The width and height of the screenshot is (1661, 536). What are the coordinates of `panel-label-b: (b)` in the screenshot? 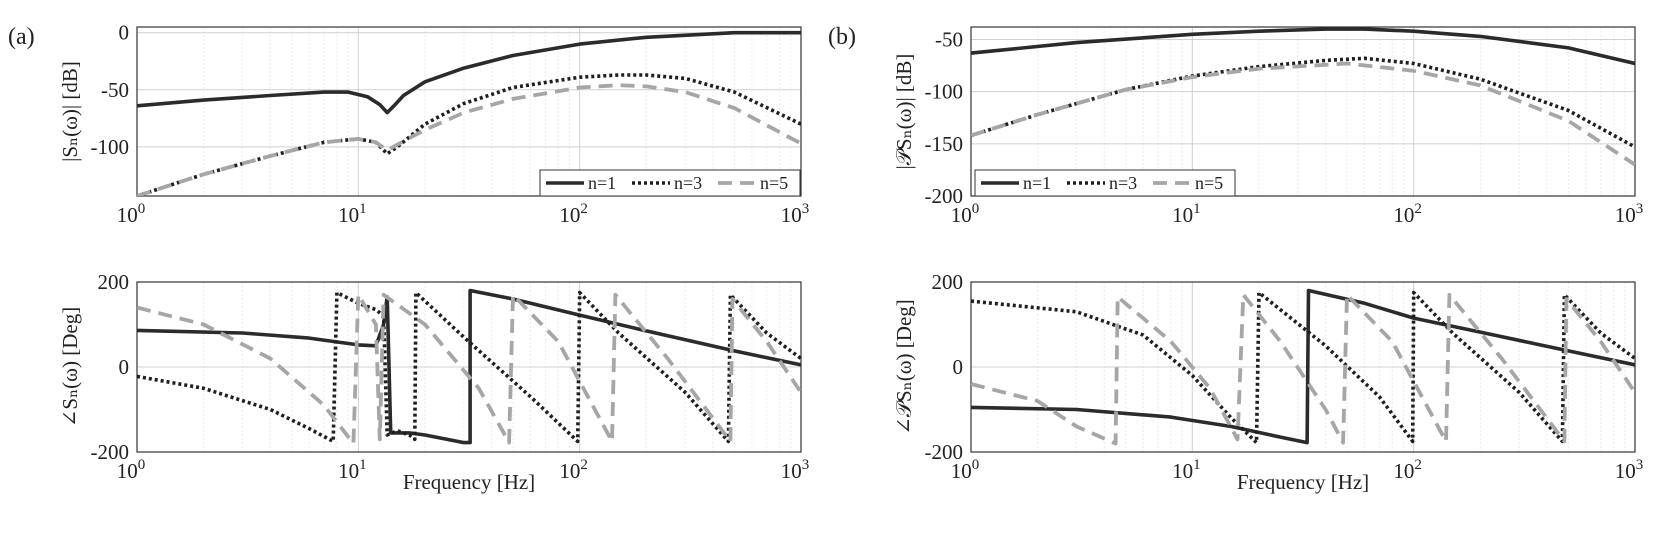 It's located at (842, 37).